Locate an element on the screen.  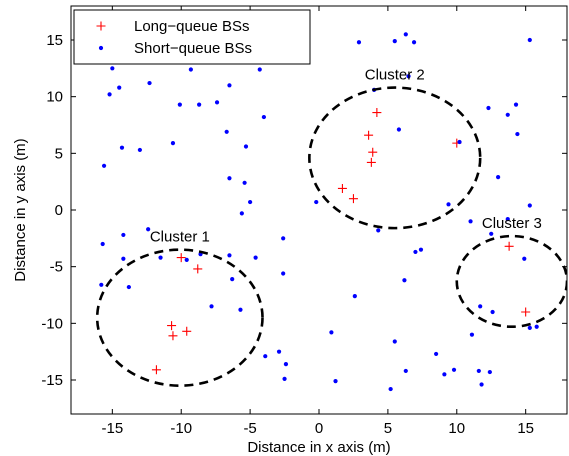
y-tick-label: -5 is located at coordinates (56, 267).